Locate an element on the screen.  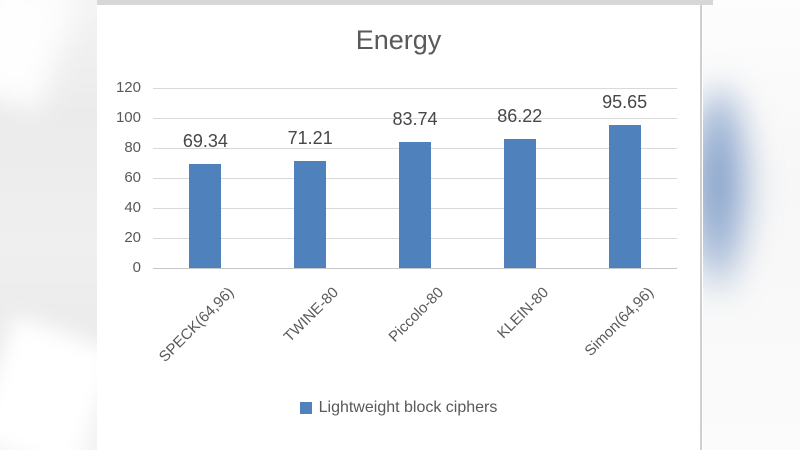
y-tick-label: 120 is located at coordinates (128, 87).